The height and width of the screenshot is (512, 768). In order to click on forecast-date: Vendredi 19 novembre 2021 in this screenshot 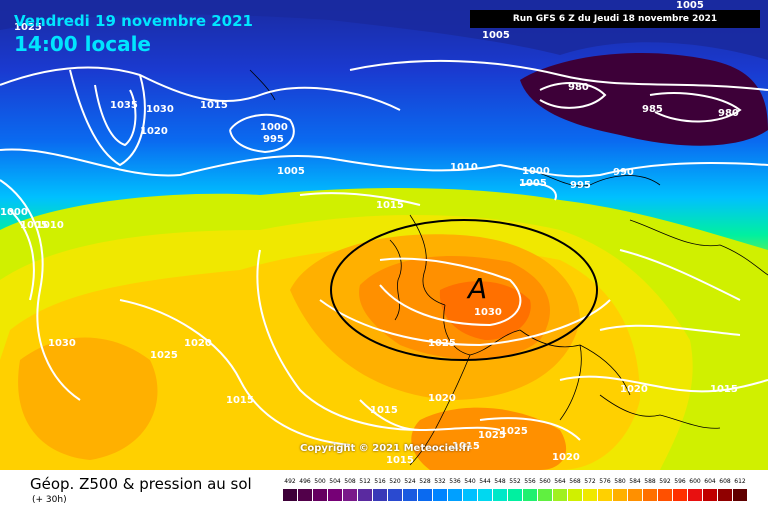, I will do `click(133, 21)`.